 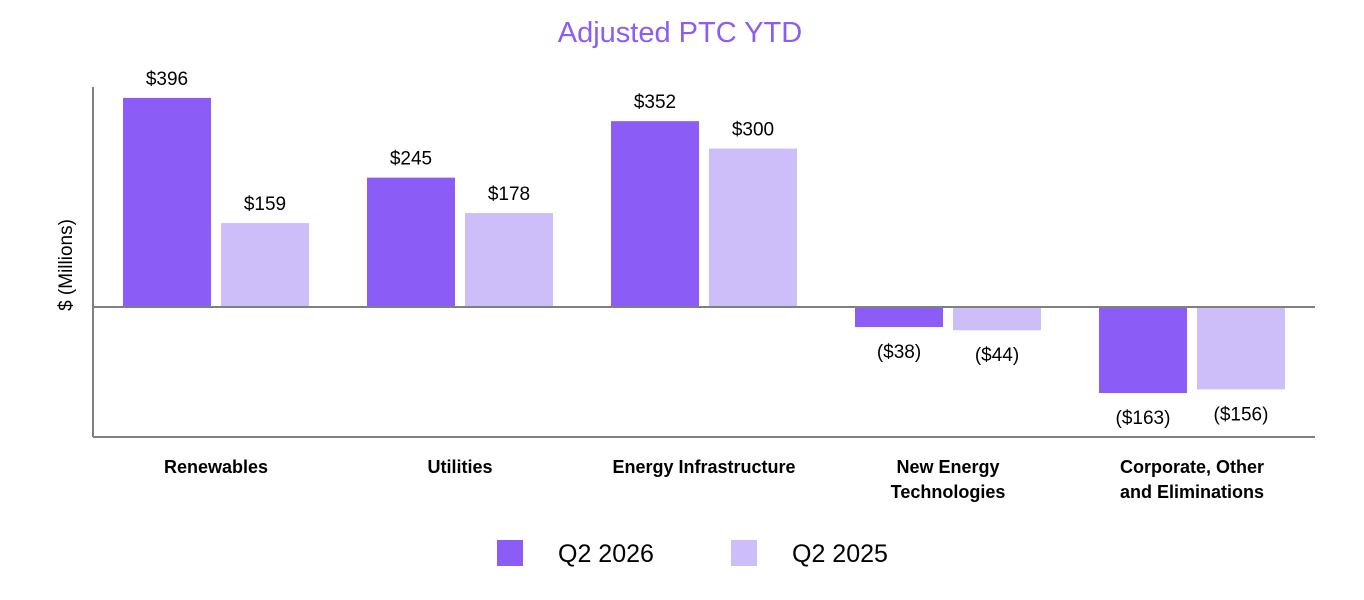 What do you see at coordinates (655, 102) in the screenshot?
I see `value-label-q2-2026-energy-infrastructure: $352` at bounding box center [655, 102].